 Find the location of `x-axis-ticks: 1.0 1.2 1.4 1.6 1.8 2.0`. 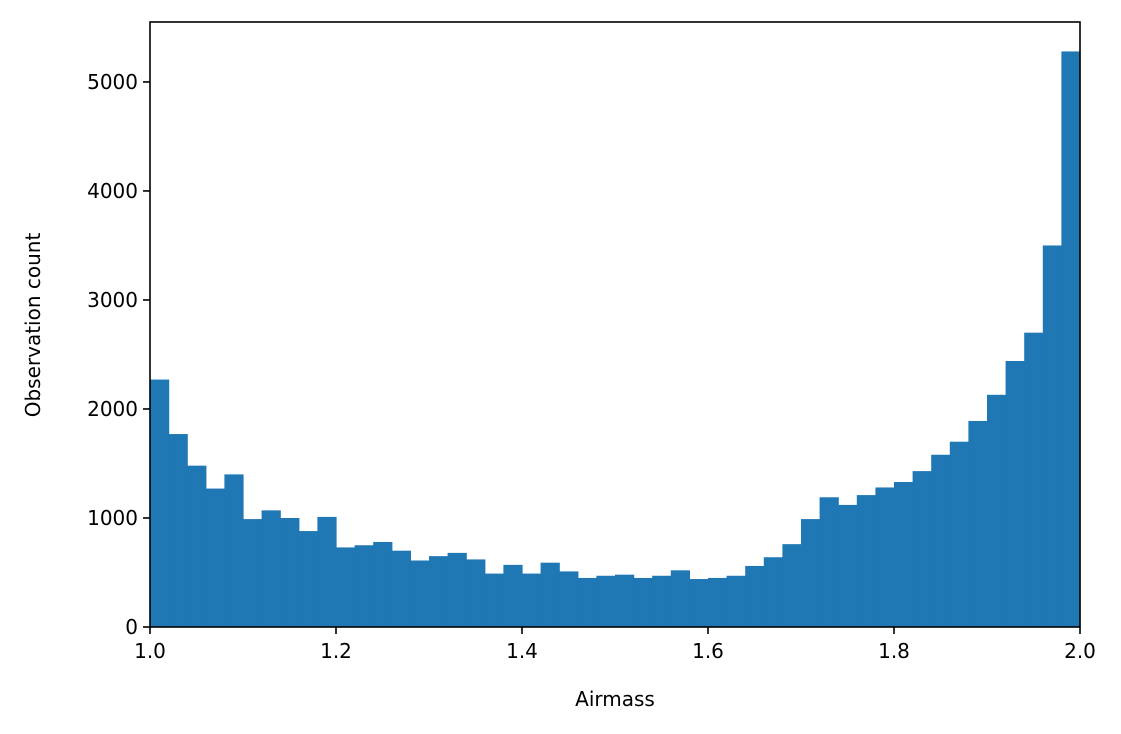

x-axis-ticks: 1.0 1.2 1.4 1.6 1.8 2.0 is located at coordinates (615, 645).